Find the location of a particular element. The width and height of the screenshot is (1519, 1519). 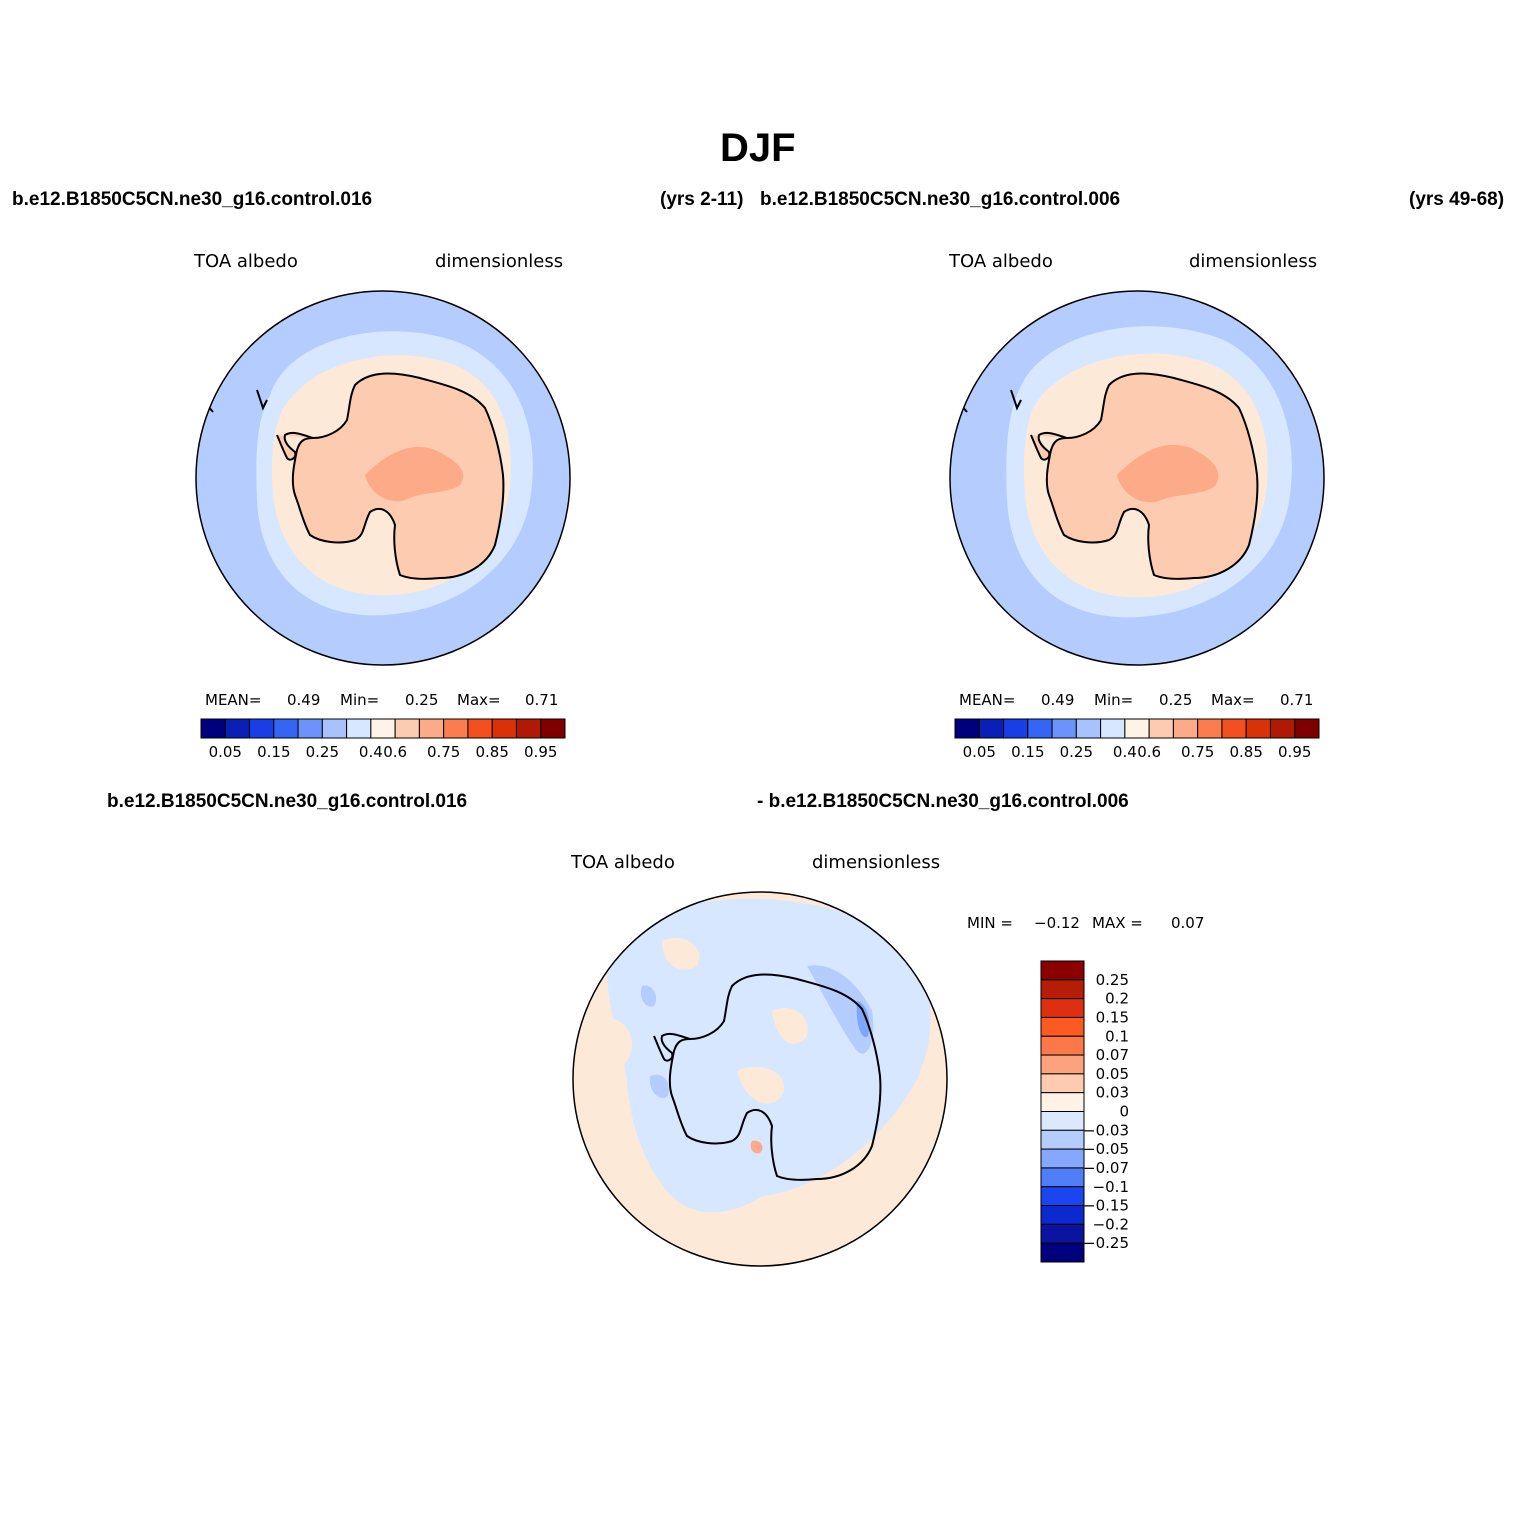

top-left-case-name: b.e12.B1850C5CN.ne30_g16.control.016 is located at coordinates (192, 199).